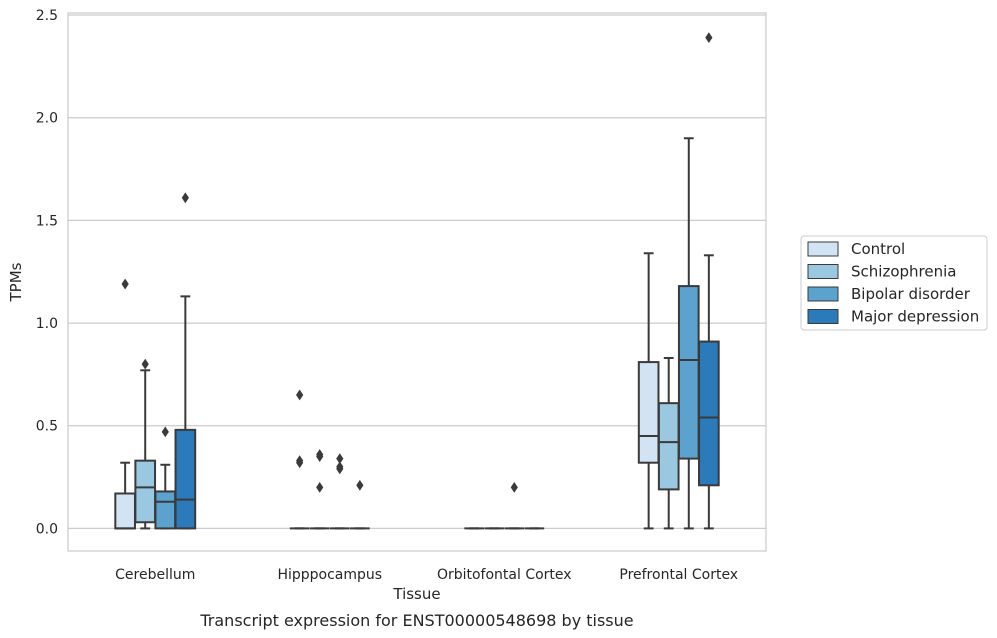  I want to click on x-tick-label: Hipppocampus, so click(329, 575).